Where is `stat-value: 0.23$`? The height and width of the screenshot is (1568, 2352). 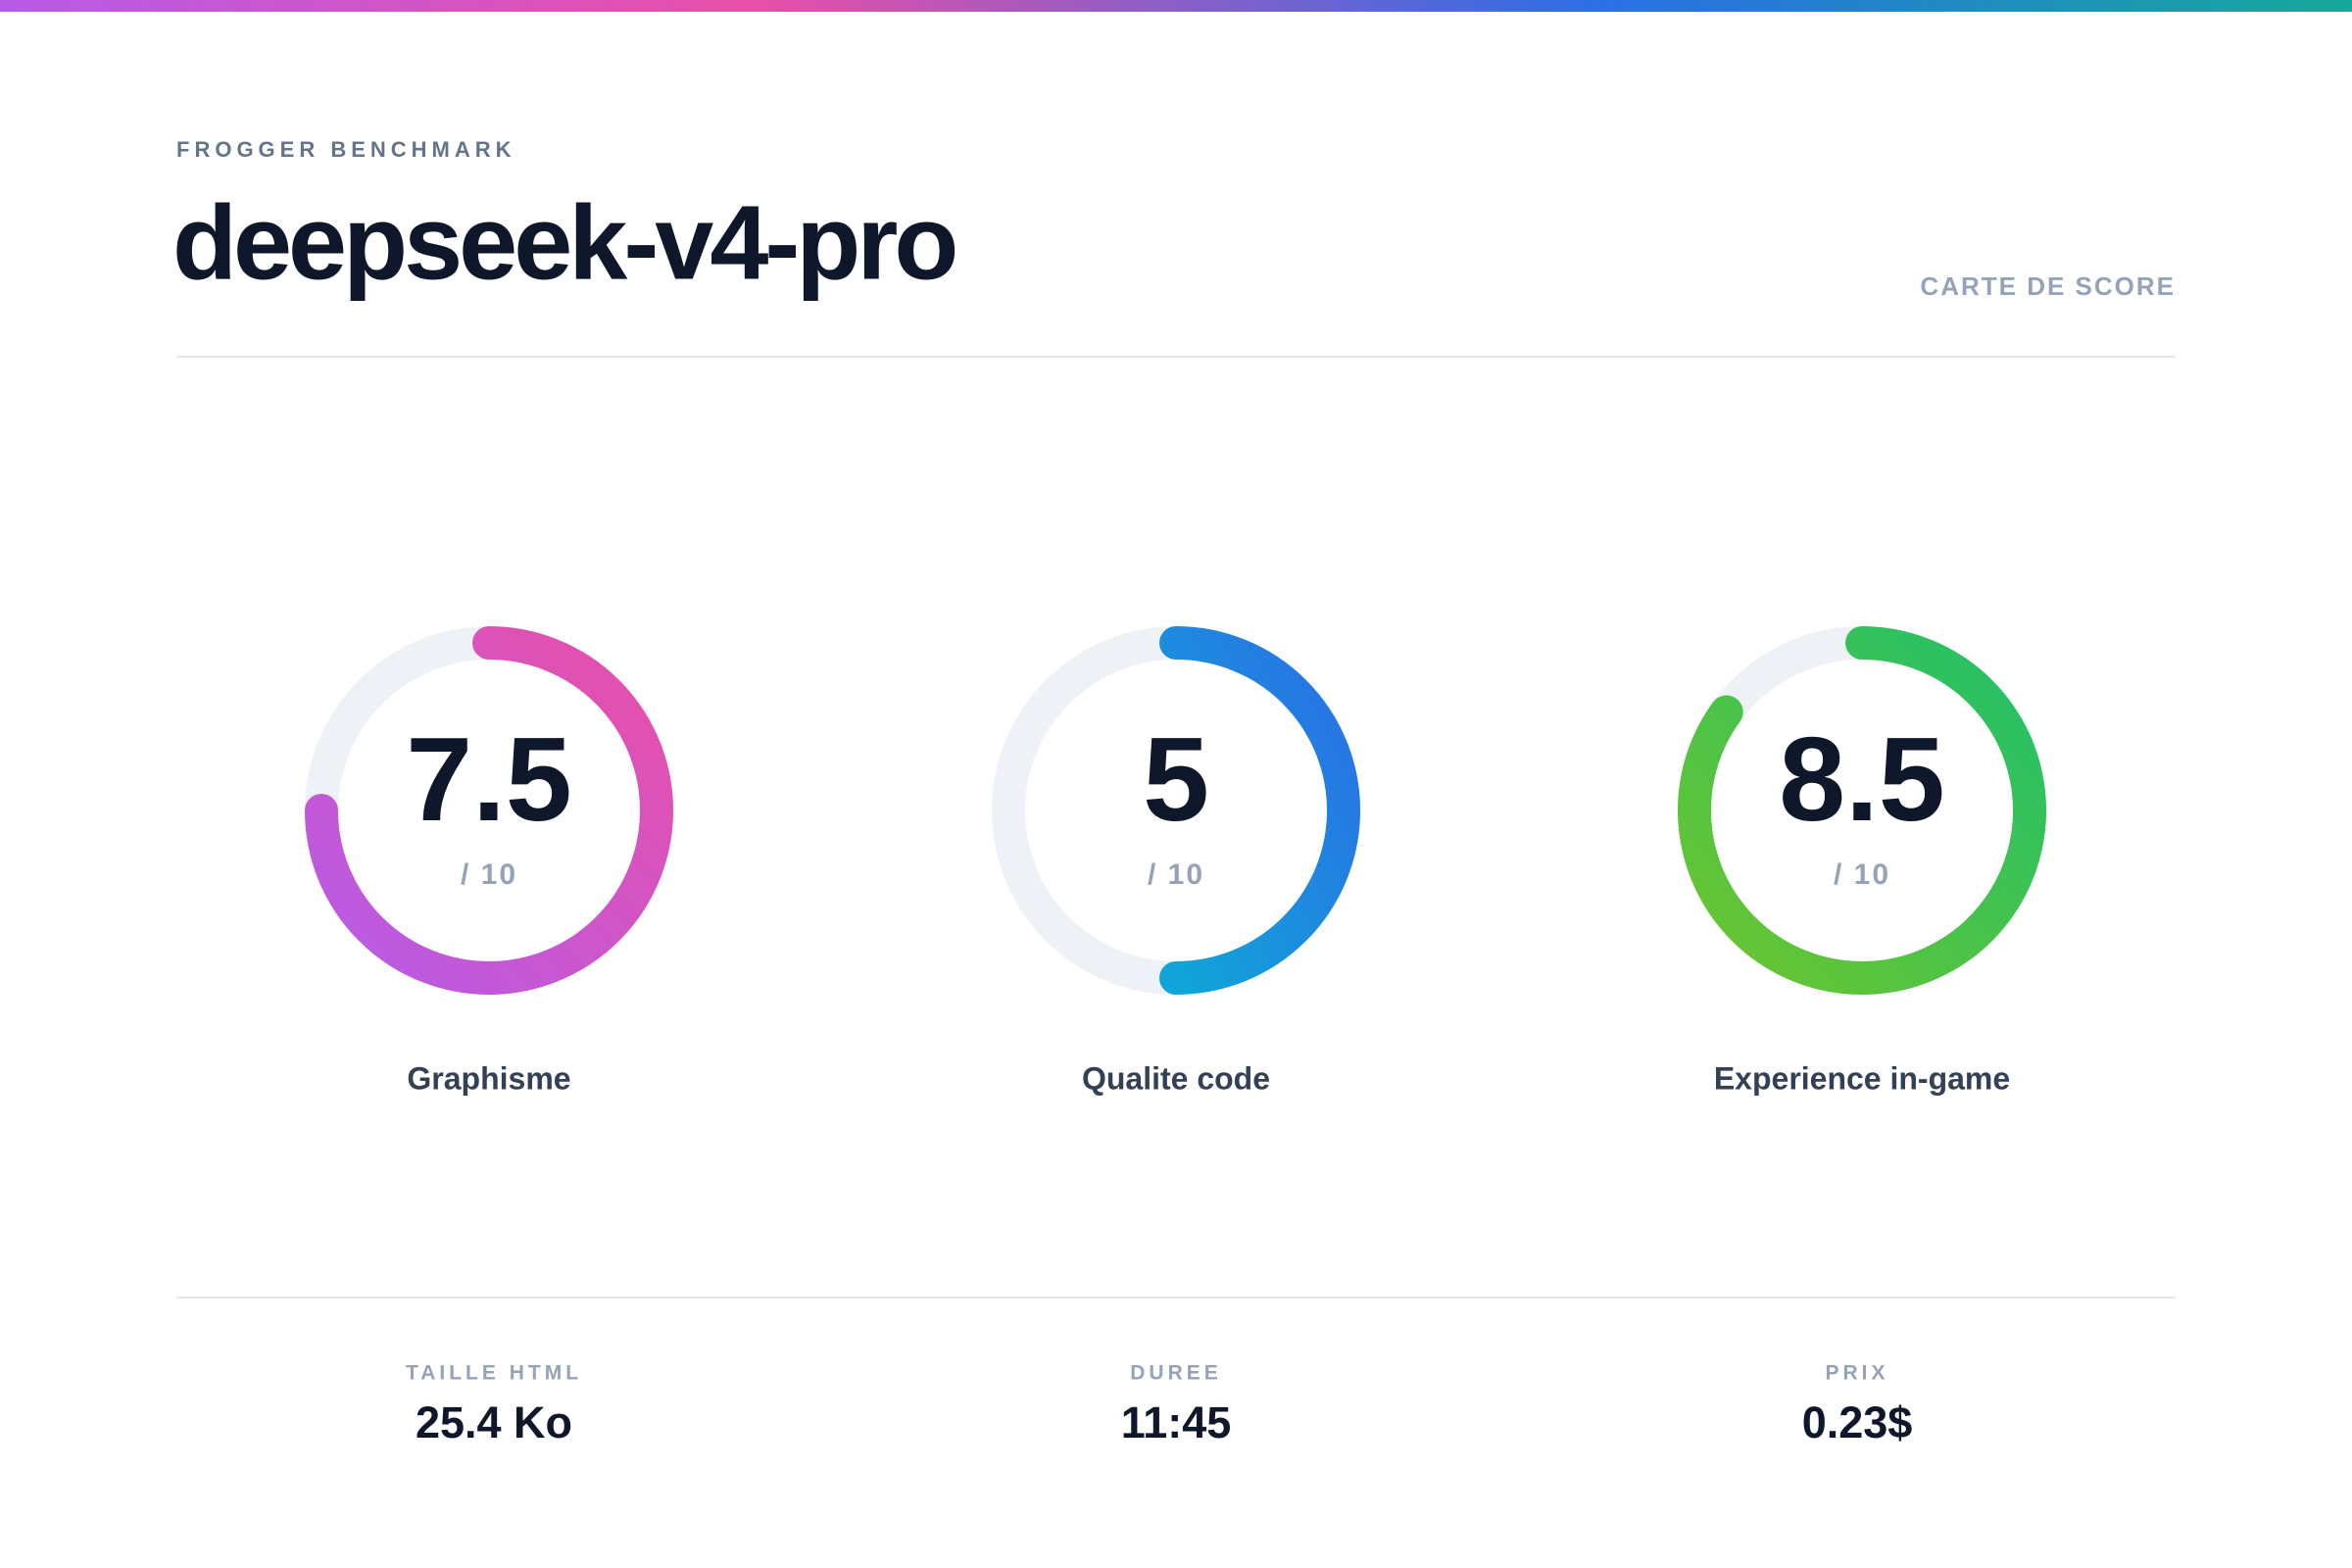 stat-value: 0.23$ is located at coordinates (1857, 1422).